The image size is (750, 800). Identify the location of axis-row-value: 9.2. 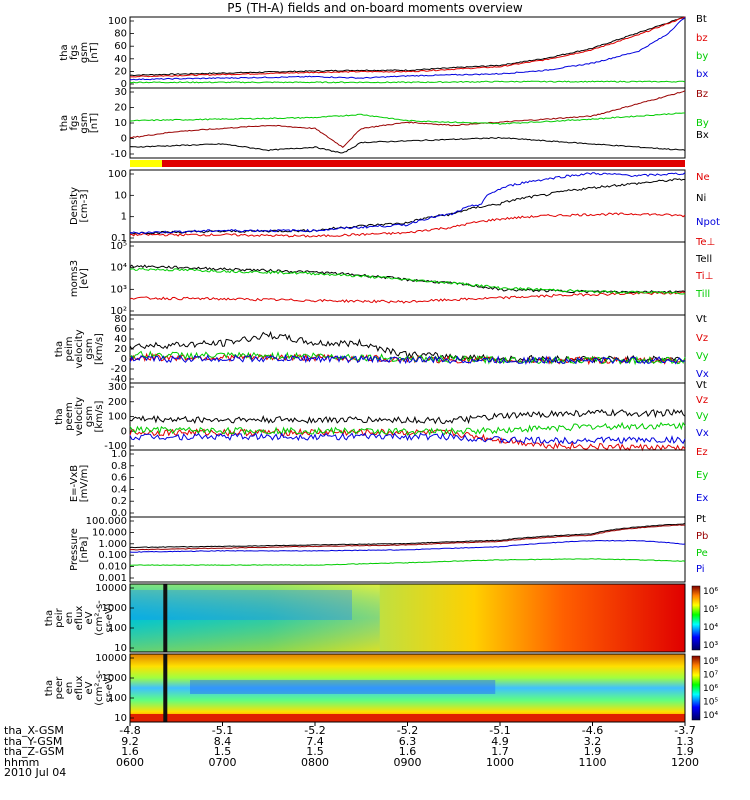
(130, 741).